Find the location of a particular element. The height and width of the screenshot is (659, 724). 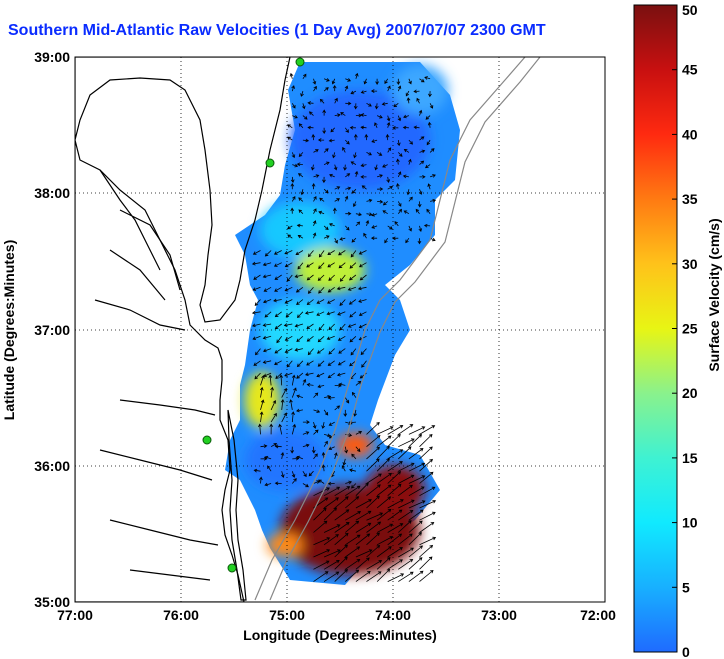

colorbar-tick-label: 30 is located at coordinates (690, 264).